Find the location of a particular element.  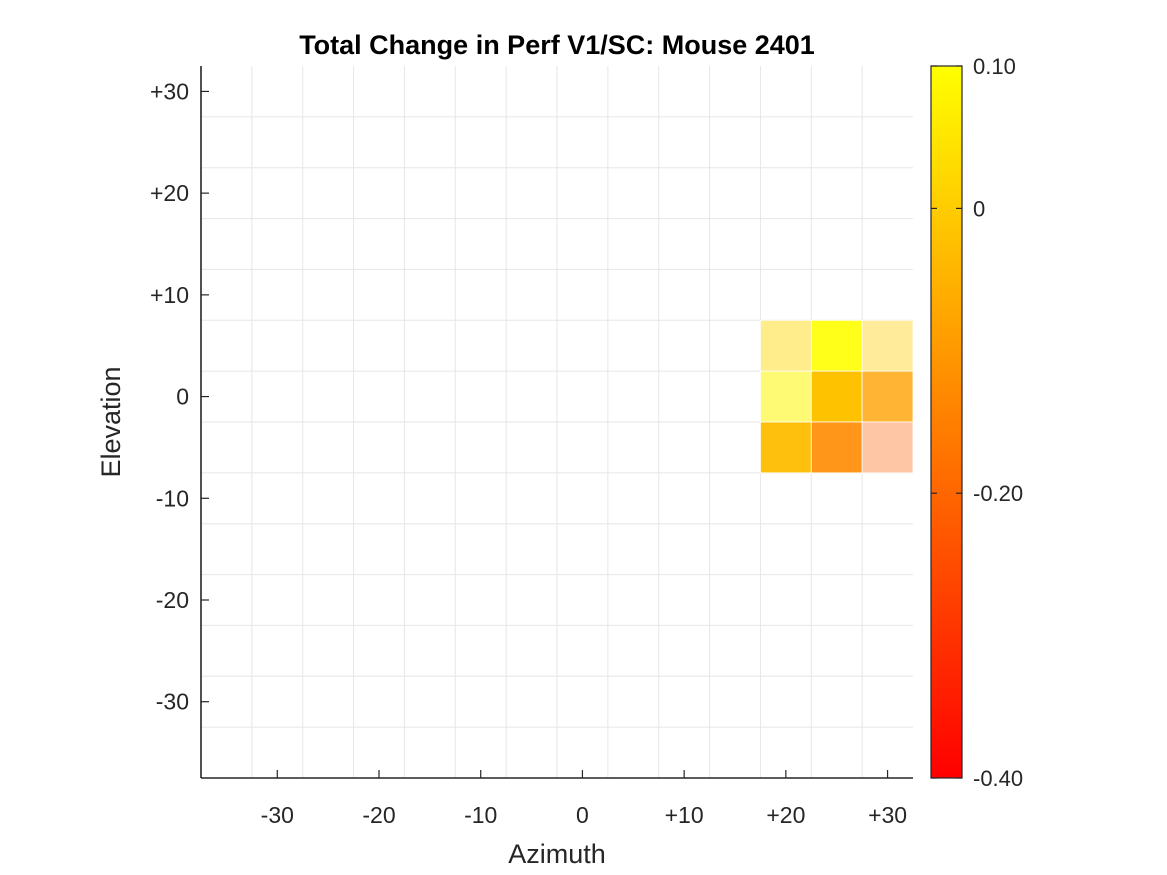

x-tick-label: -10 is located at coordinates (480, 815).